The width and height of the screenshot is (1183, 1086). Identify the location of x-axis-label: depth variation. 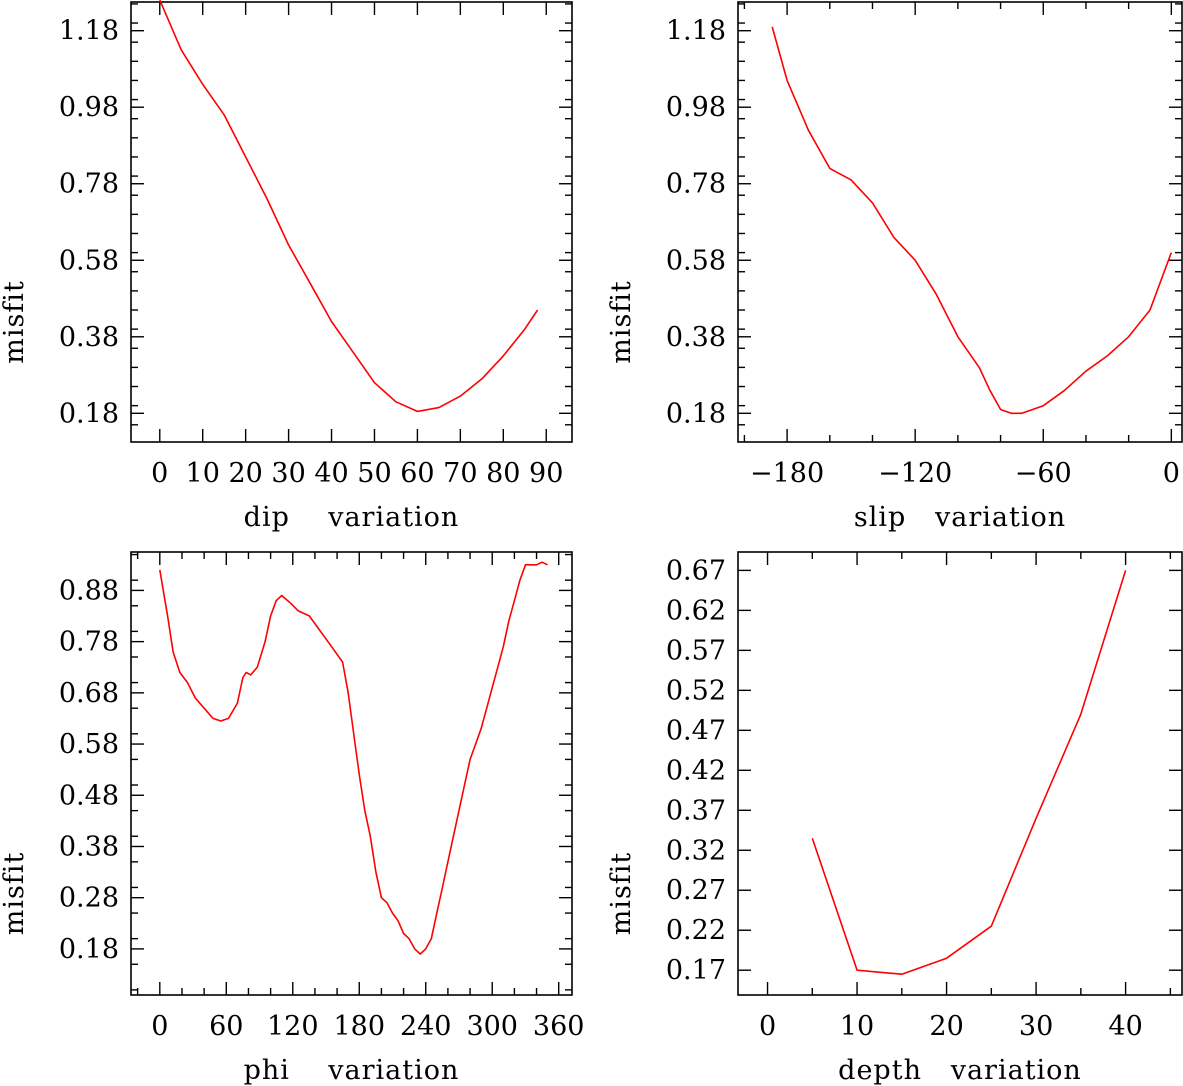
(960, 1070).